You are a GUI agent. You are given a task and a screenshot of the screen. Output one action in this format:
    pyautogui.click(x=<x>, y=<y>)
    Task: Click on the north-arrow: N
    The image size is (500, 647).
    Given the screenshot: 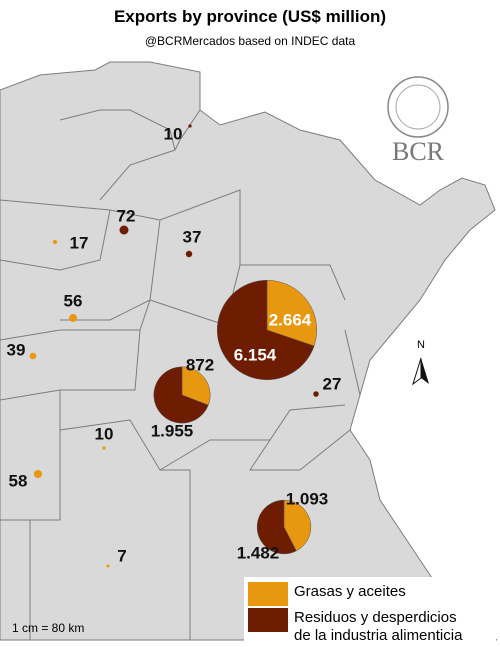 What is the action you would take?
    pyautogui.click(x=420, y=362)
    